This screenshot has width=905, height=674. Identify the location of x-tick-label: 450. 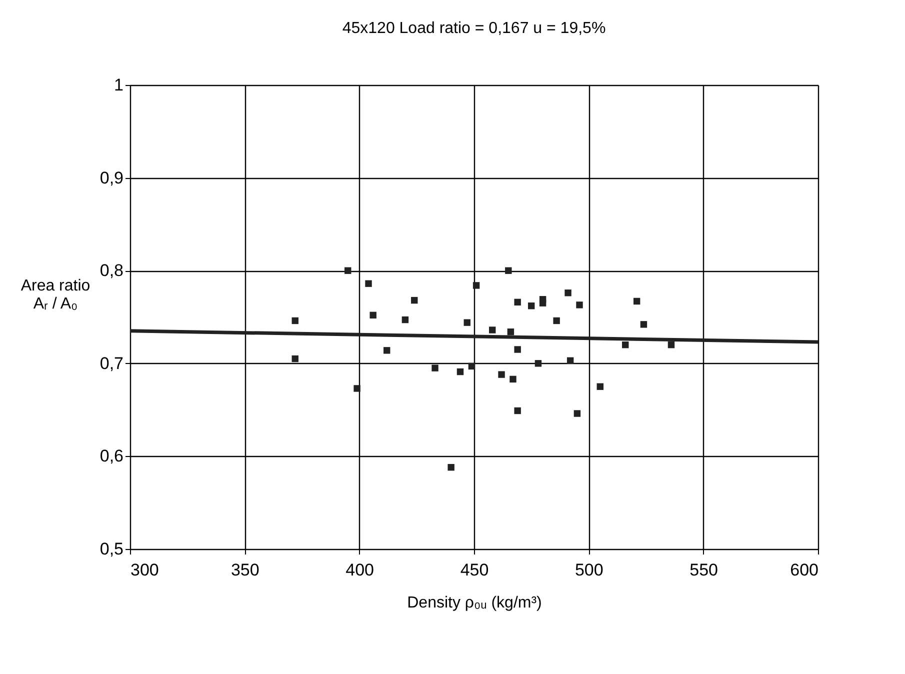
(474, 570).